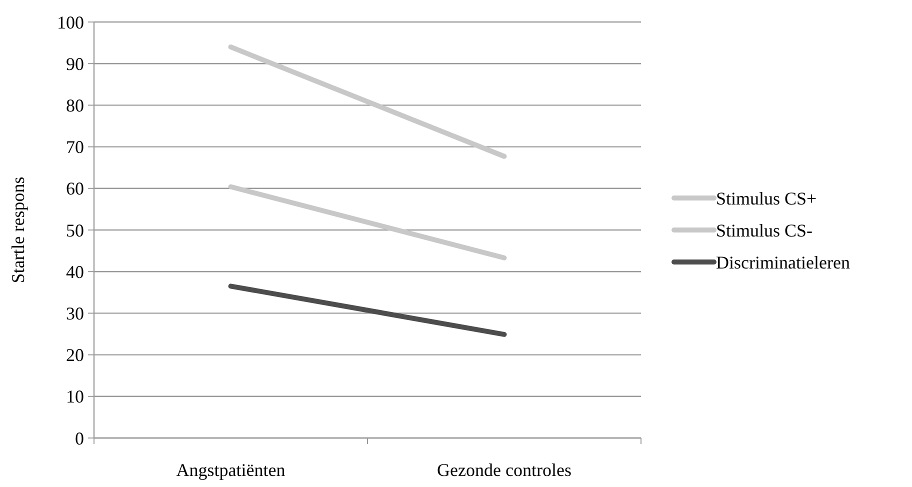 The width and height of the screenshot is (912, 487). What do you see at coordinates (504, 470) in the screenshot?
I see `x-tick-label: Gezonde controles` at bounding box center [504, 470].